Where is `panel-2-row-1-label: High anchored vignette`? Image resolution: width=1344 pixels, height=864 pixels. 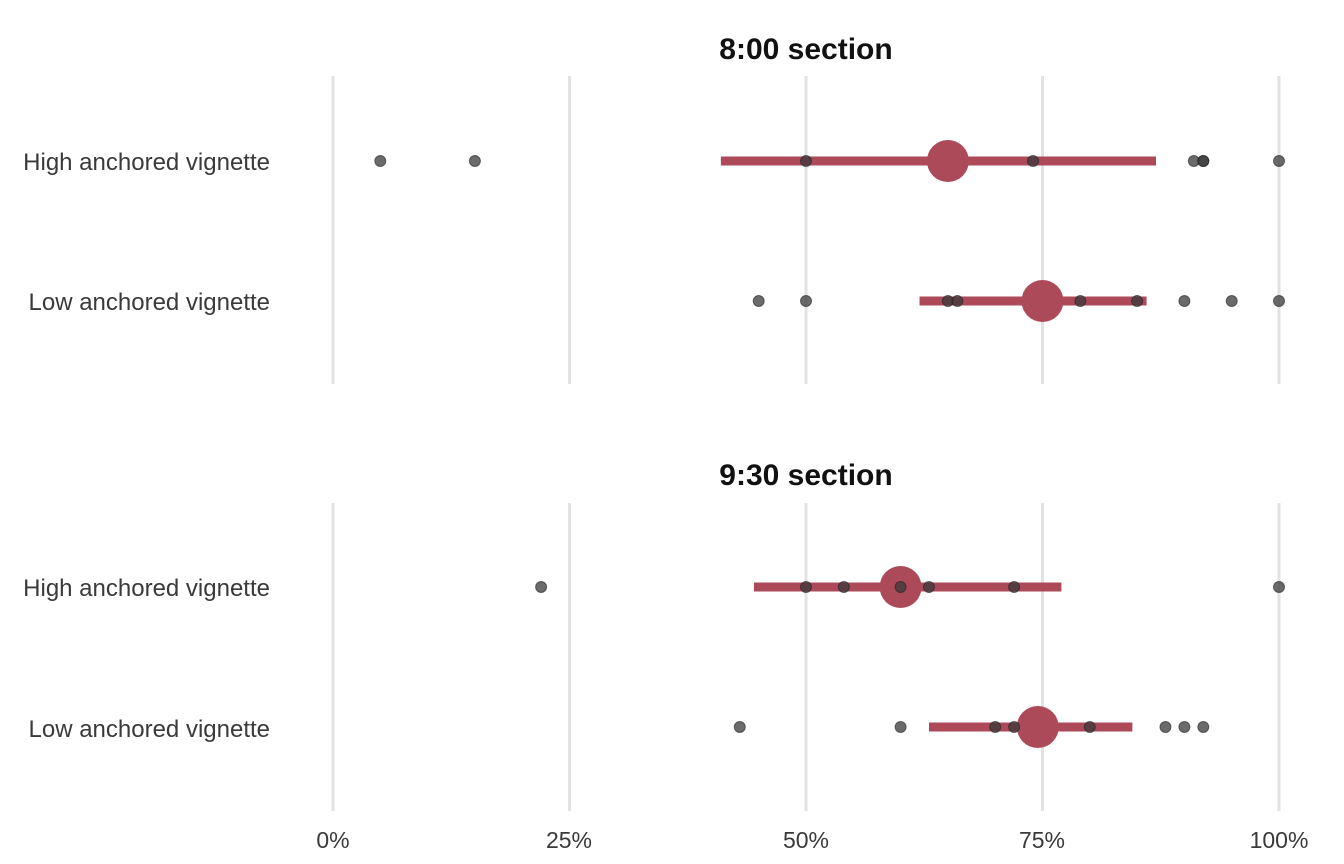 panel-2-row-1-label: High anchored vignette is located at coordinates (146, 588).